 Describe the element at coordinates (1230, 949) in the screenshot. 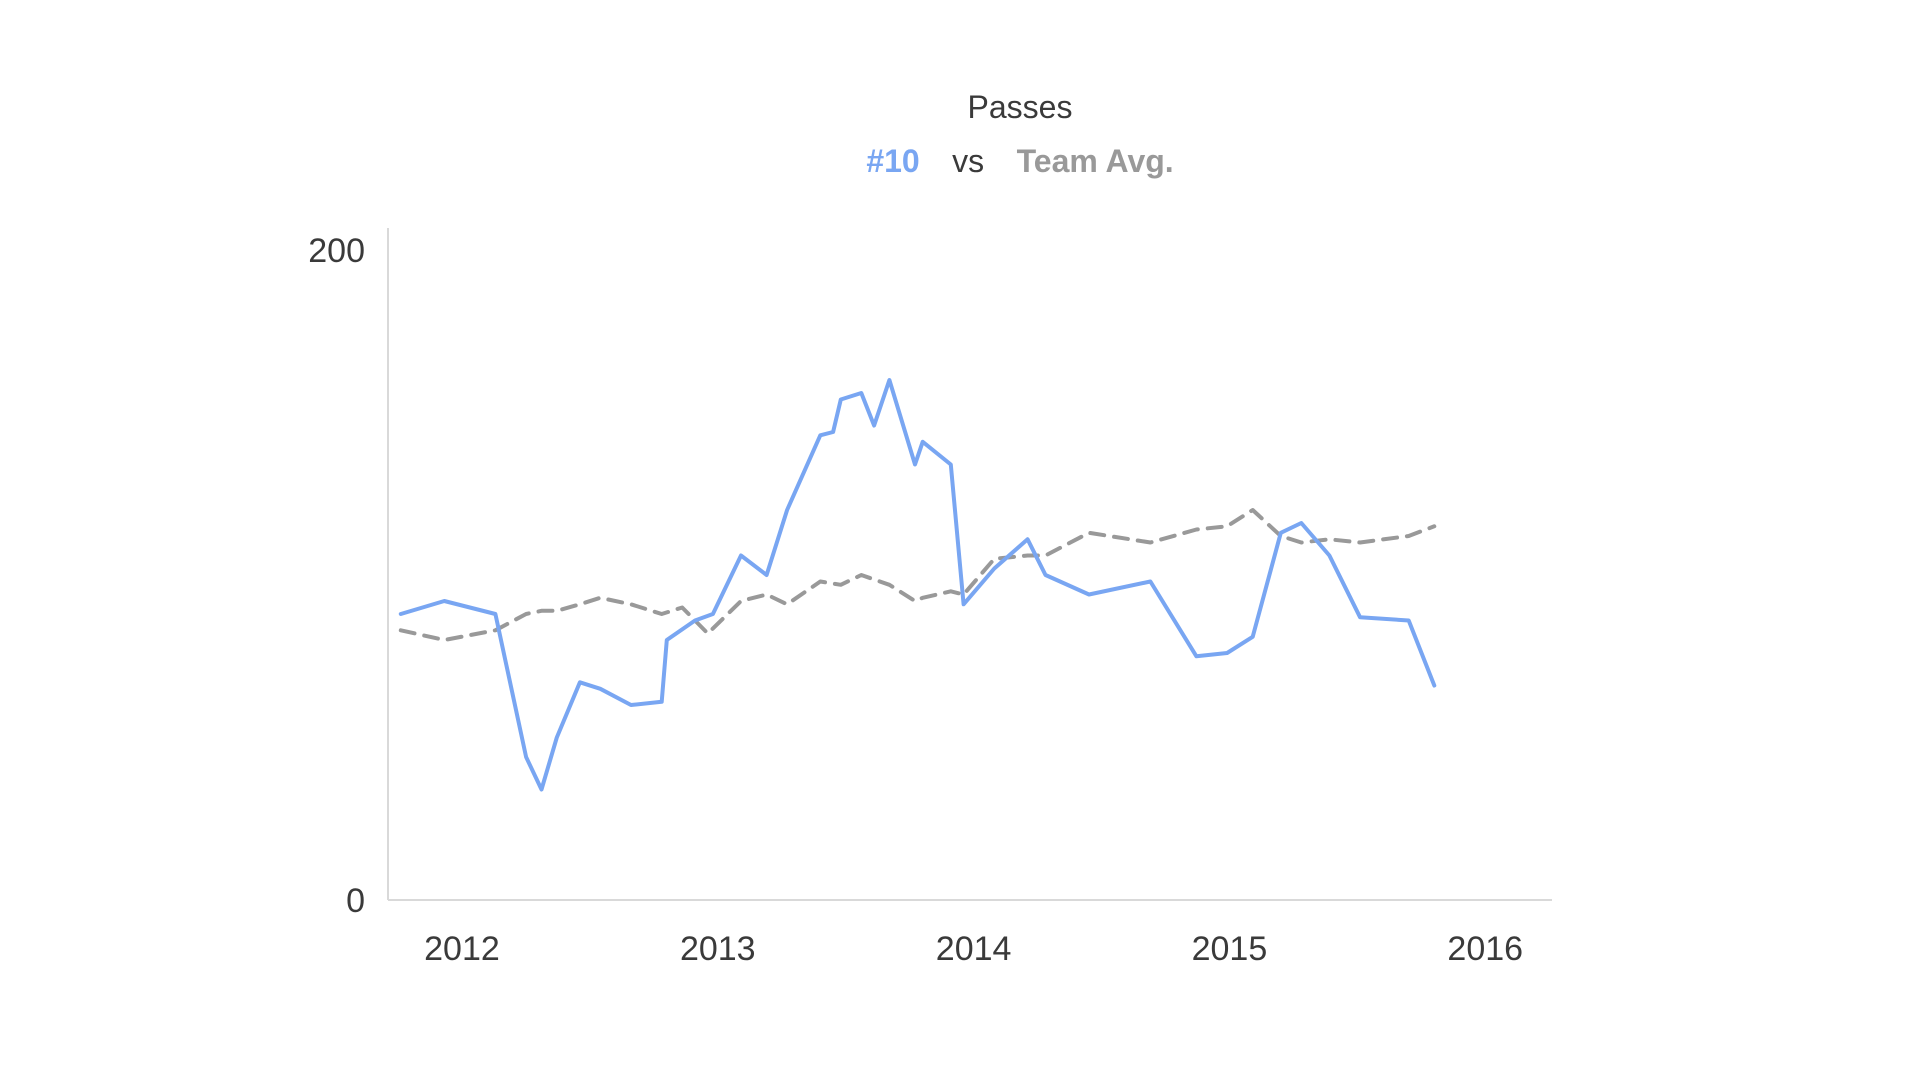

I see `x-tick-label: 2015` at that location.